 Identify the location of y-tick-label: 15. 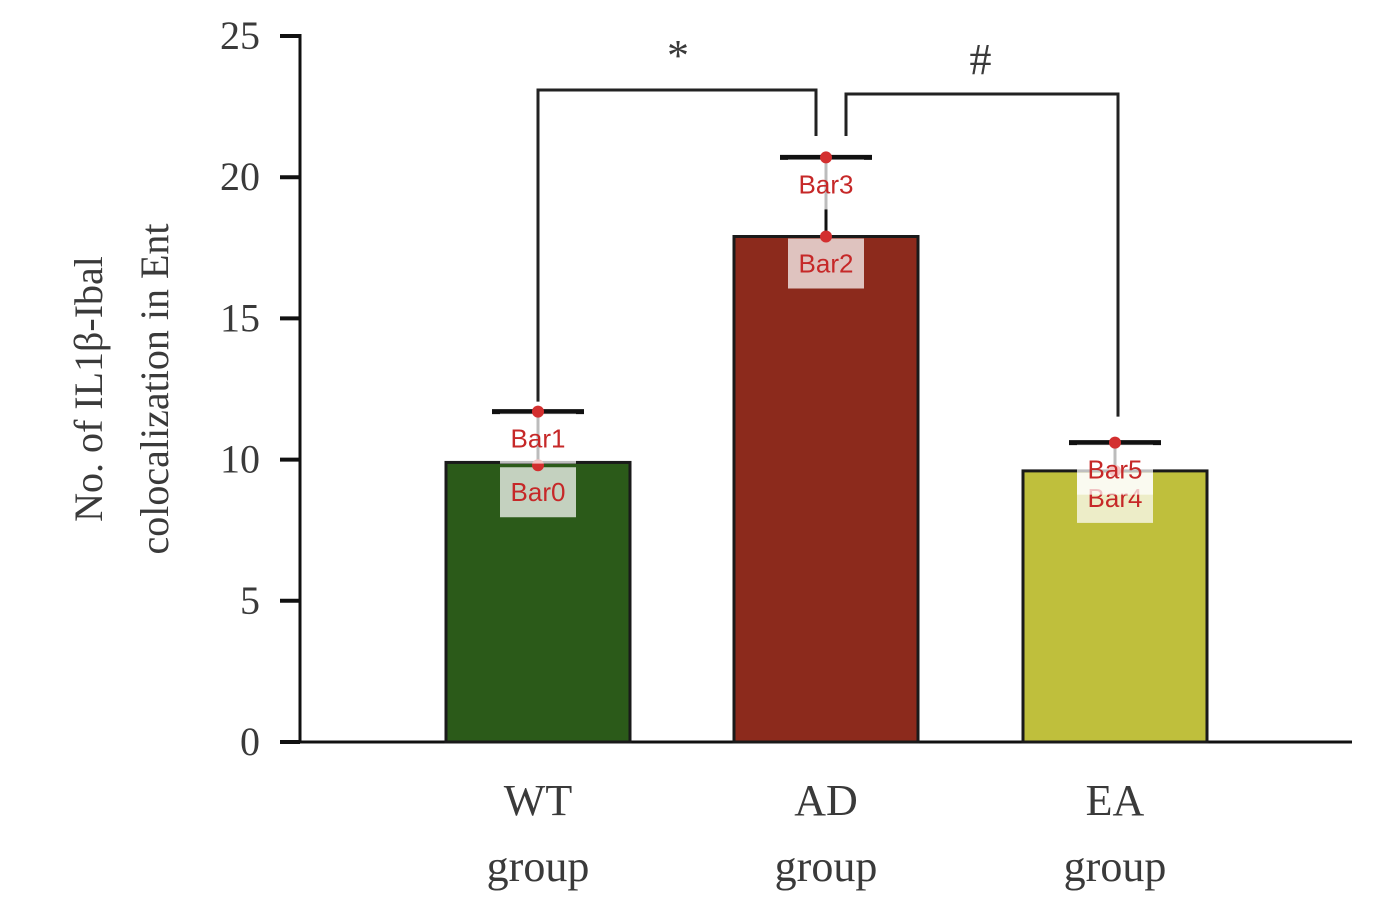
(240, 317).